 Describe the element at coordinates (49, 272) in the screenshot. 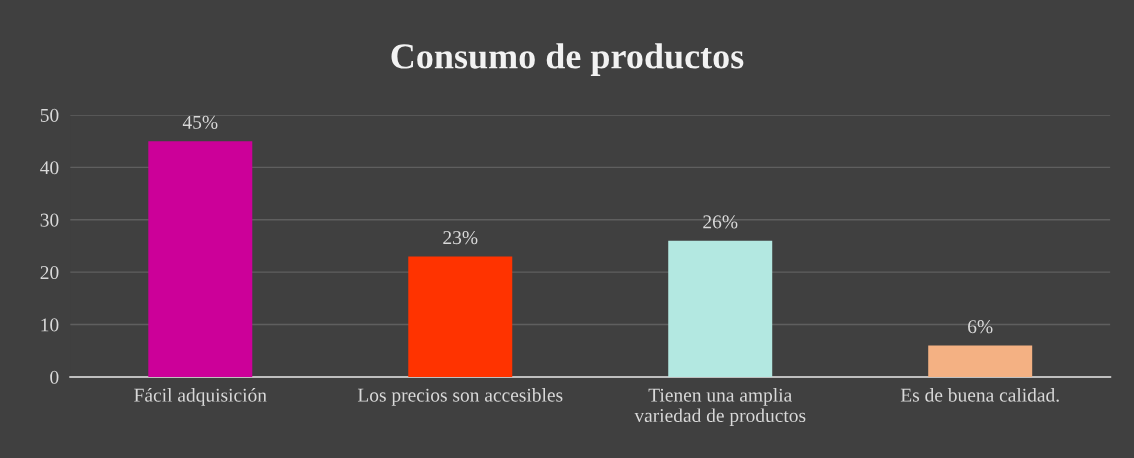

I see `y-tick-label: 20` at that location.